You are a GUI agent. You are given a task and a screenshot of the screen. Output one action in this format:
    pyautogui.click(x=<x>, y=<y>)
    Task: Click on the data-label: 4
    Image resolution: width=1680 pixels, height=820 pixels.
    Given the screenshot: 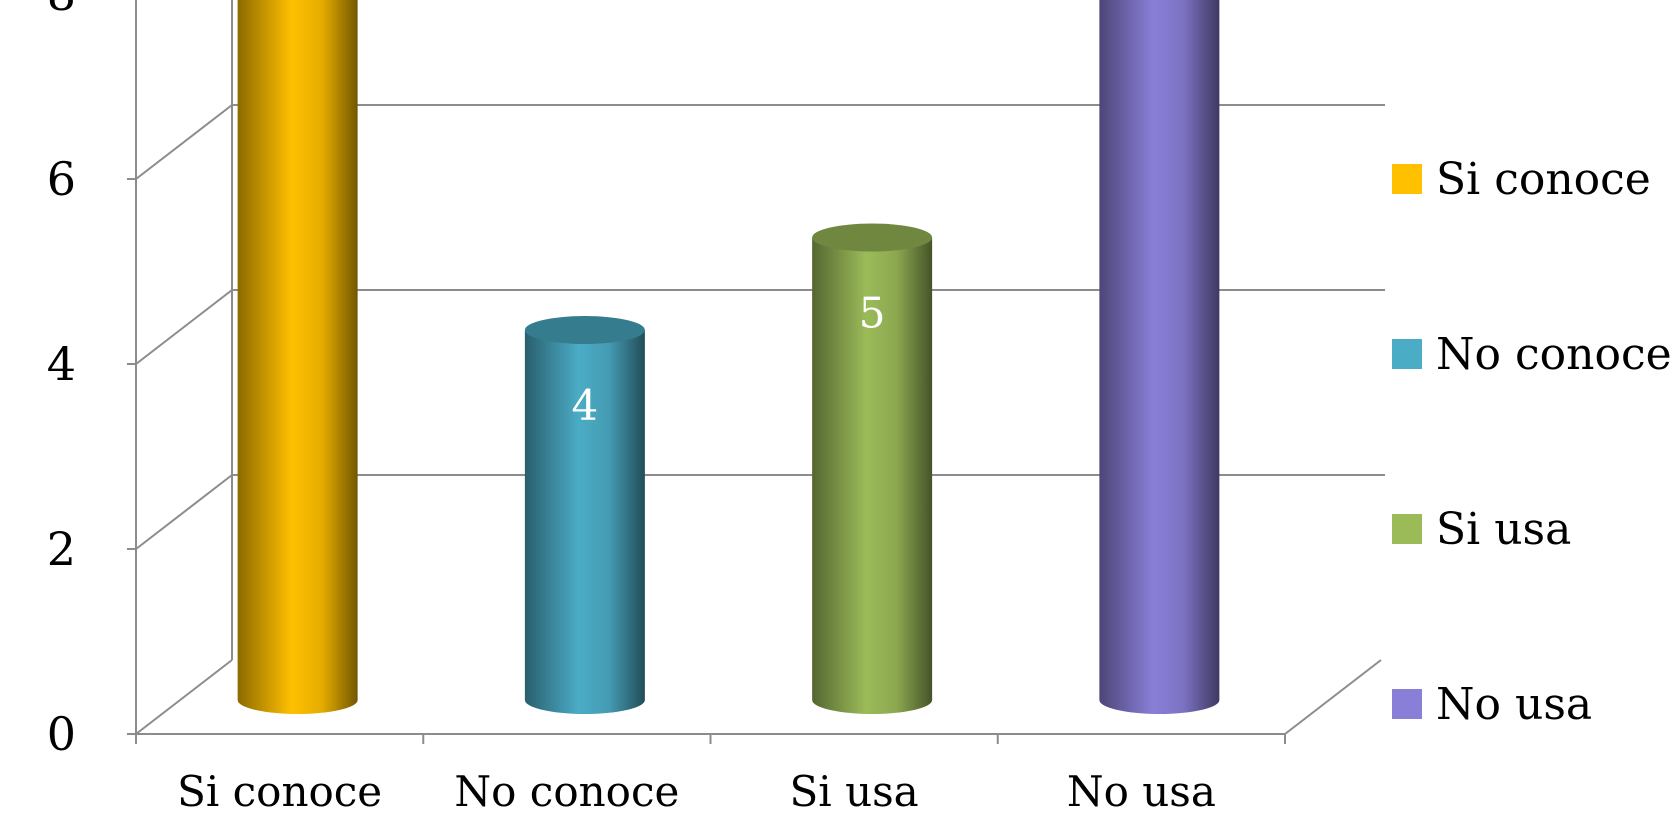 What is the action you would take?
    pyautogui.click(x=585, y=405)
    